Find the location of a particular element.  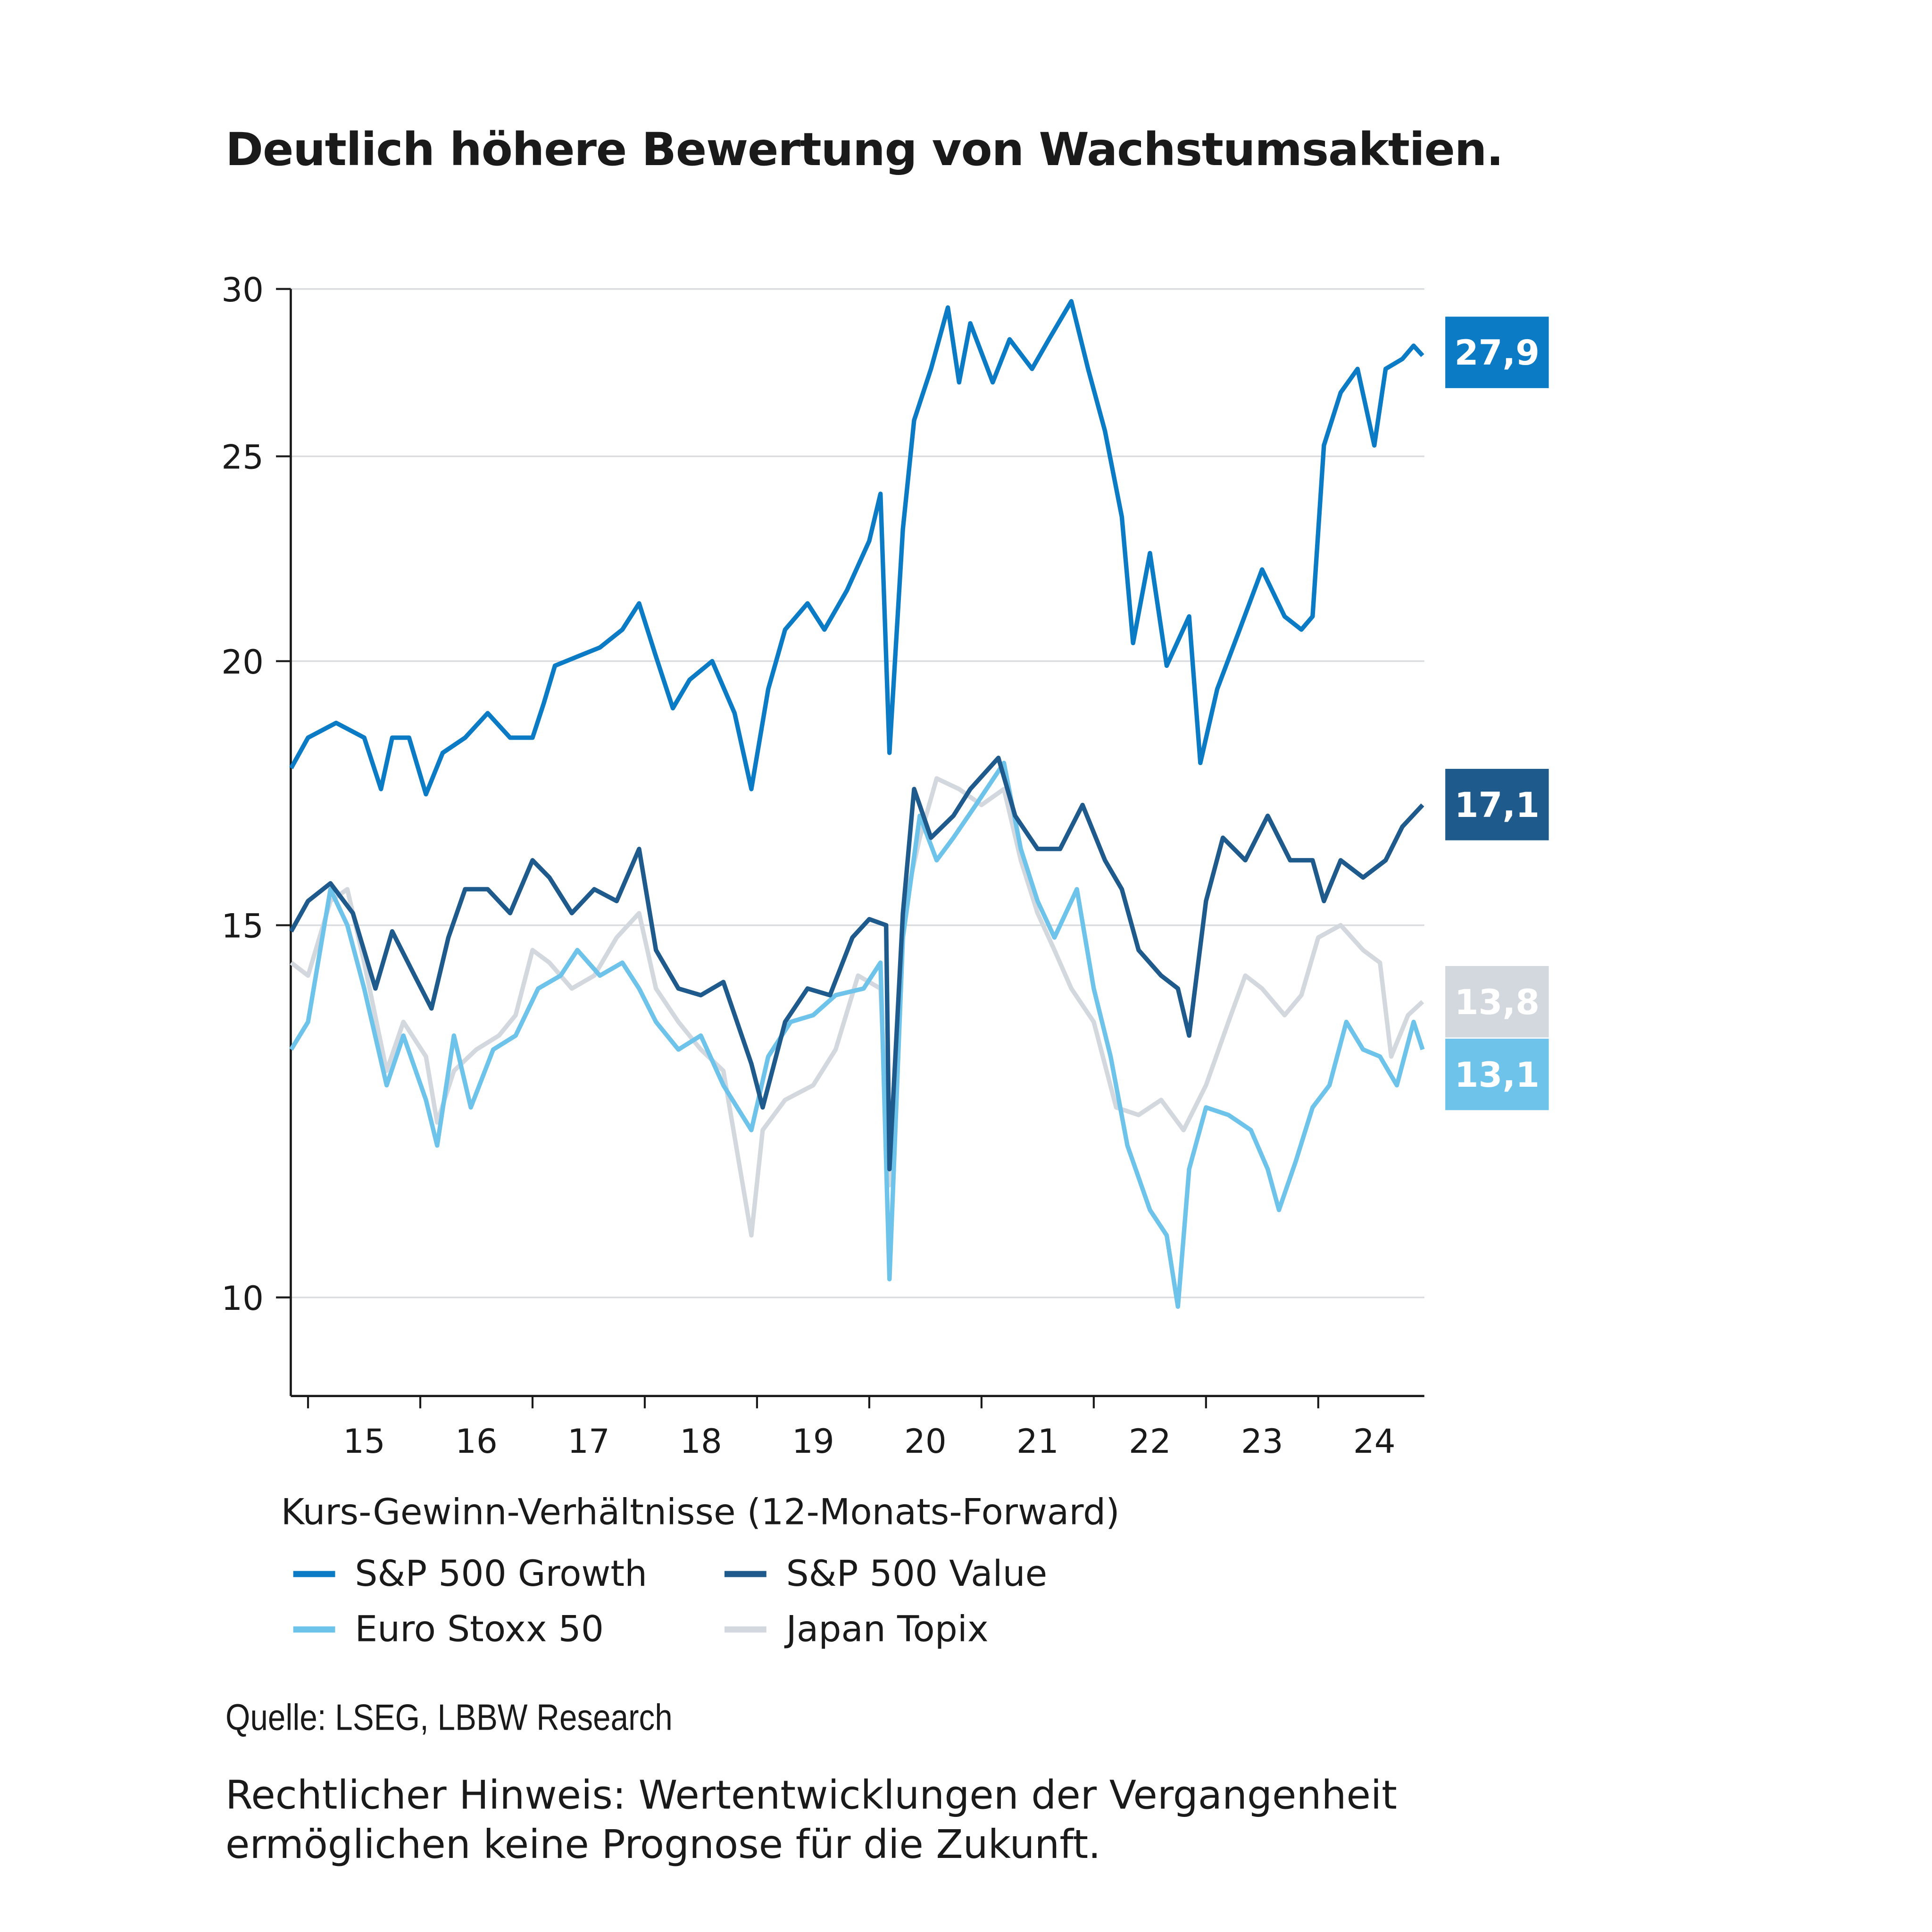

end-value-label: 13,8 is located at coordinates (1498, 1003).